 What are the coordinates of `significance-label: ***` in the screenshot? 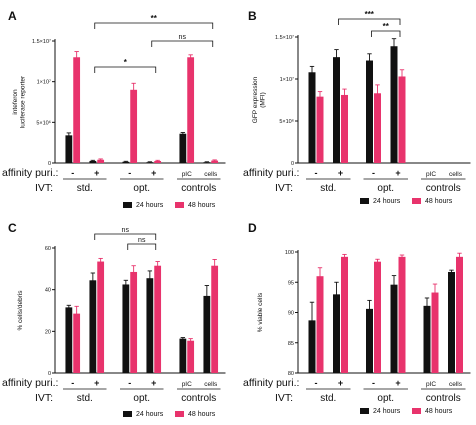 It's located at (370, 14).